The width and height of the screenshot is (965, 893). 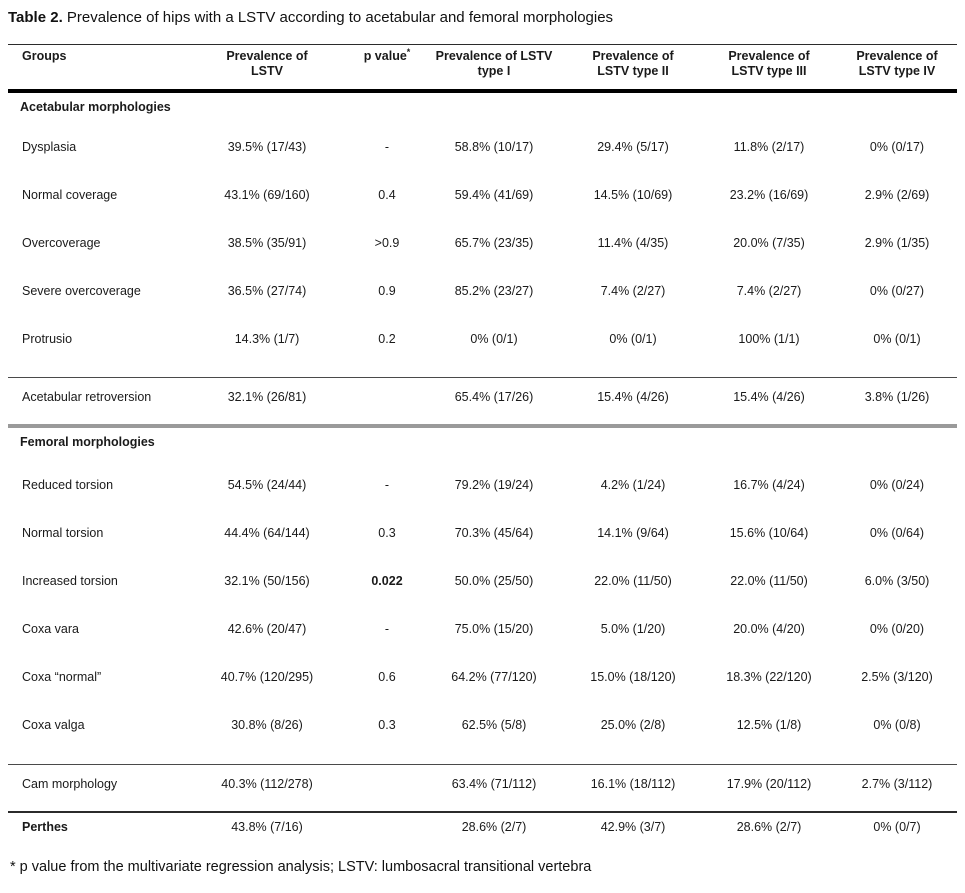 What do you see at coordinates (633, 629) in the screenshot?
I see `cell-type-2: 5.0% (1/20)` at bounding box center [633, 629].